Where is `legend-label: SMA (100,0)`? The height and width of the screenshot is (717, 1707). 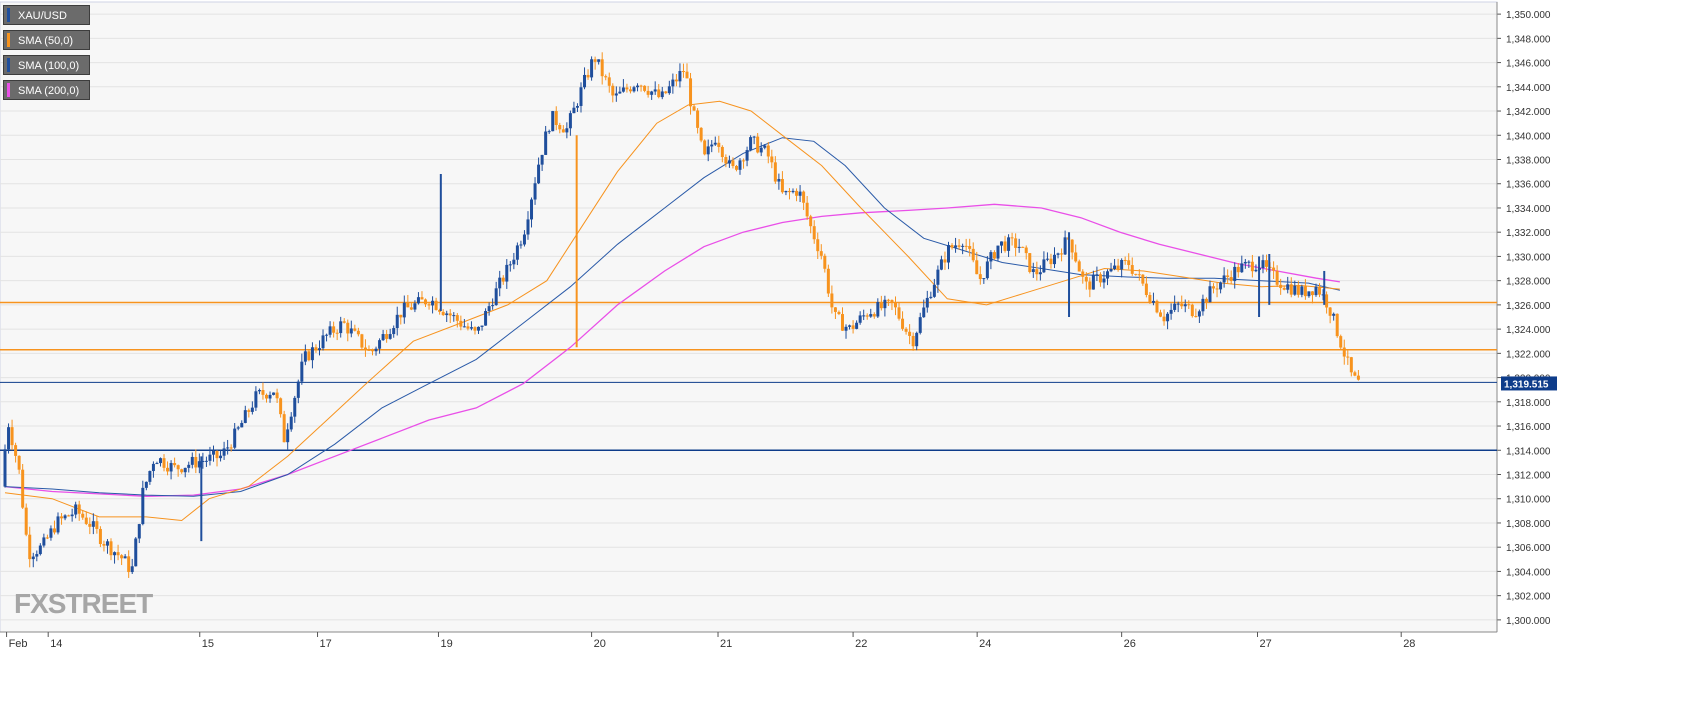
legend-label: SMA (100,0) is located at coordinates (49, 66).